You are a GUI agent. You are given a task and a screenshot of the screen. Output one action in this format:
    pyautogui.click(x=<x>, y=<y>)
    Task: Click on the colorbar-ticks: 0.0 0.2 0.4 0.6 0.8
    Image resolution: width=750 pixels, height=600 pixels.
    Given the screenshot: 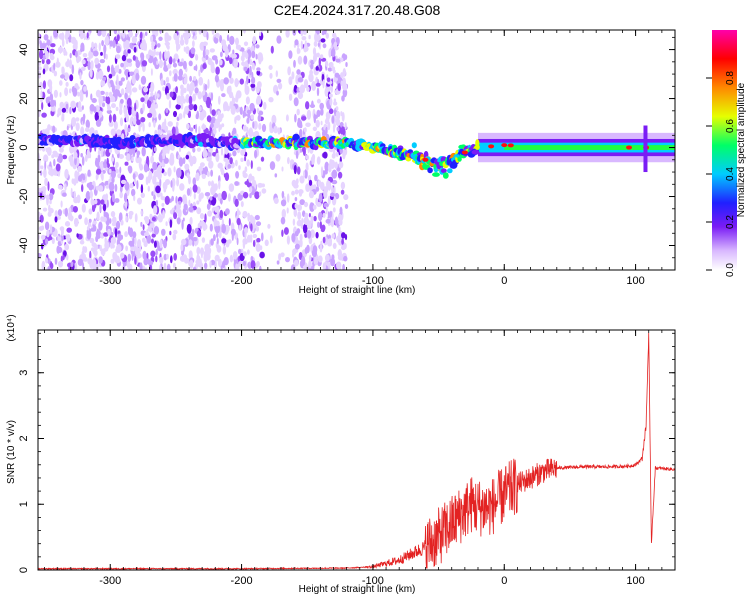 What is the action you would take?
    pyautogui.click(x=721, y=174)
    